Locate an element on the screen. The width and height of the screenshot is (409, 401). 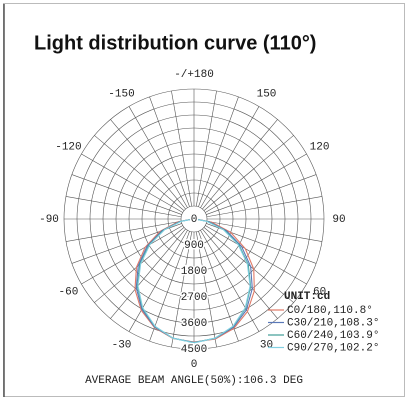
theta-tick-label: 120 is located at coordinates (320, 147).